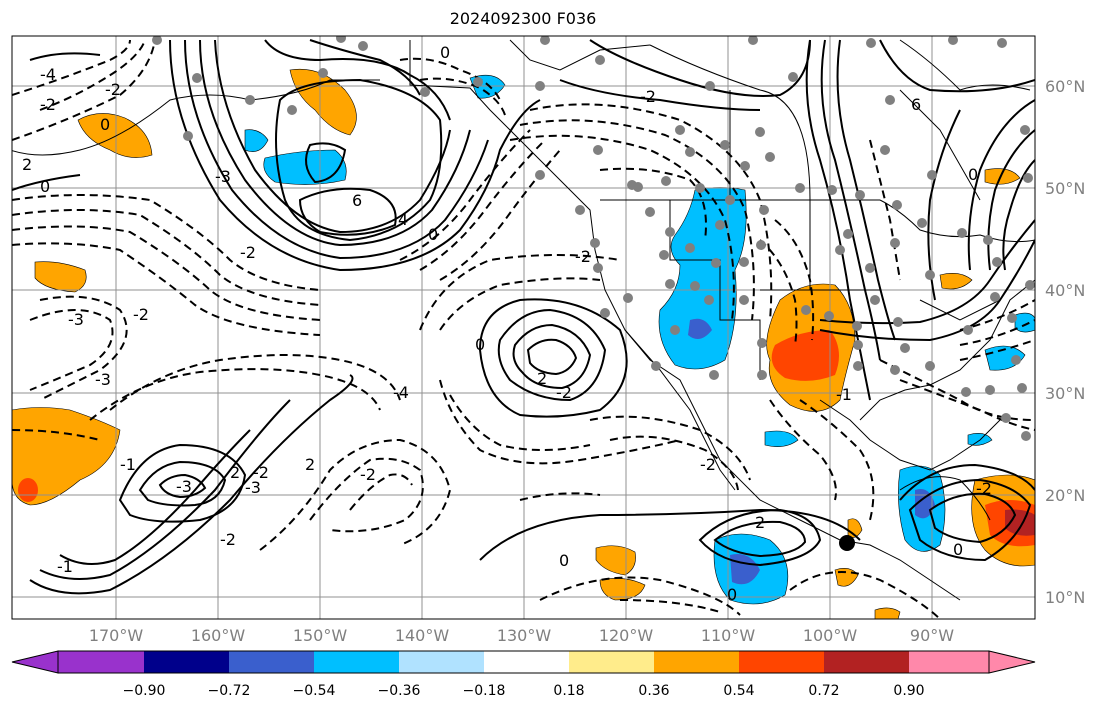 The image size is (1105, 712). I want to click on colorbar-tick-label: −0.18, so click(484, 691).